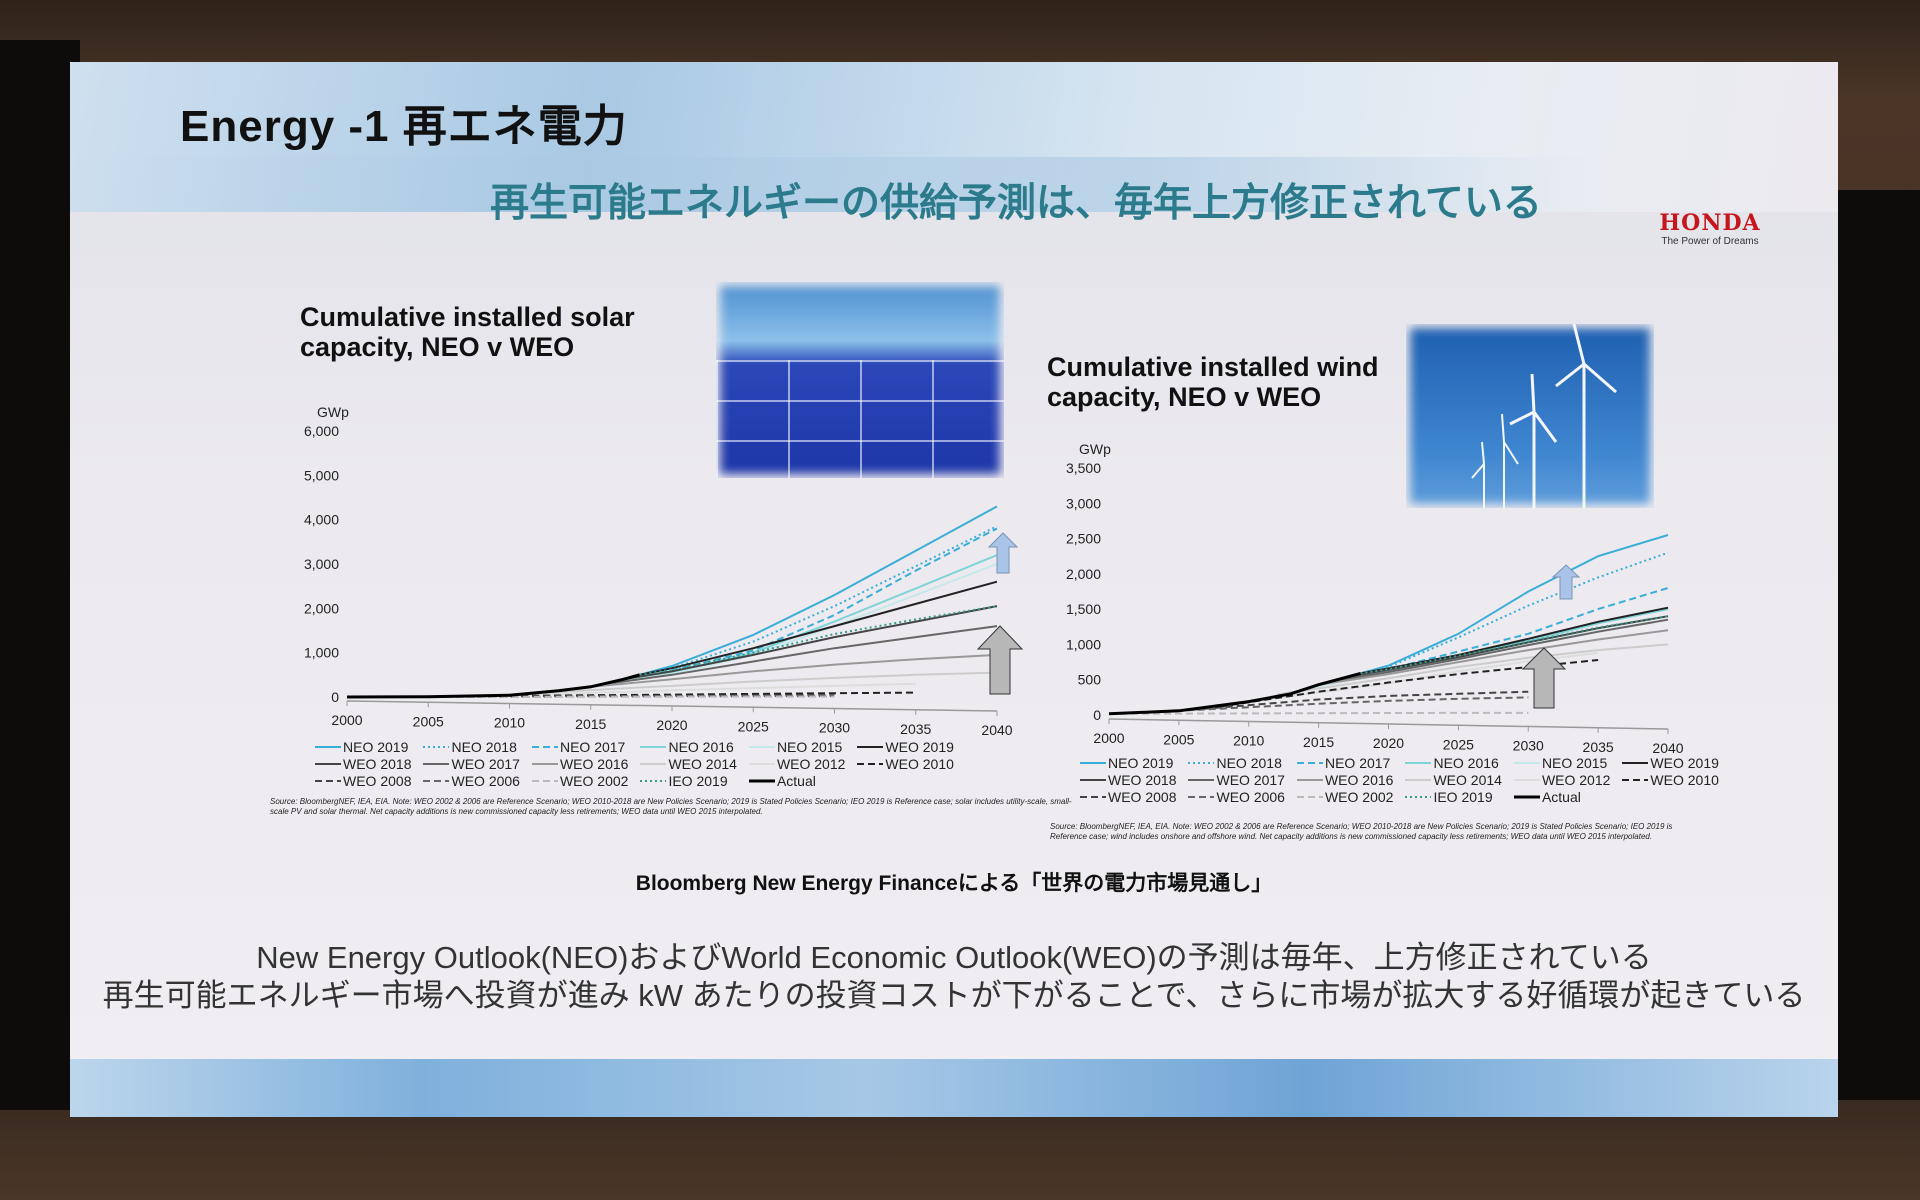  I want to click on series-line-neo-2019, so click(818, 590).